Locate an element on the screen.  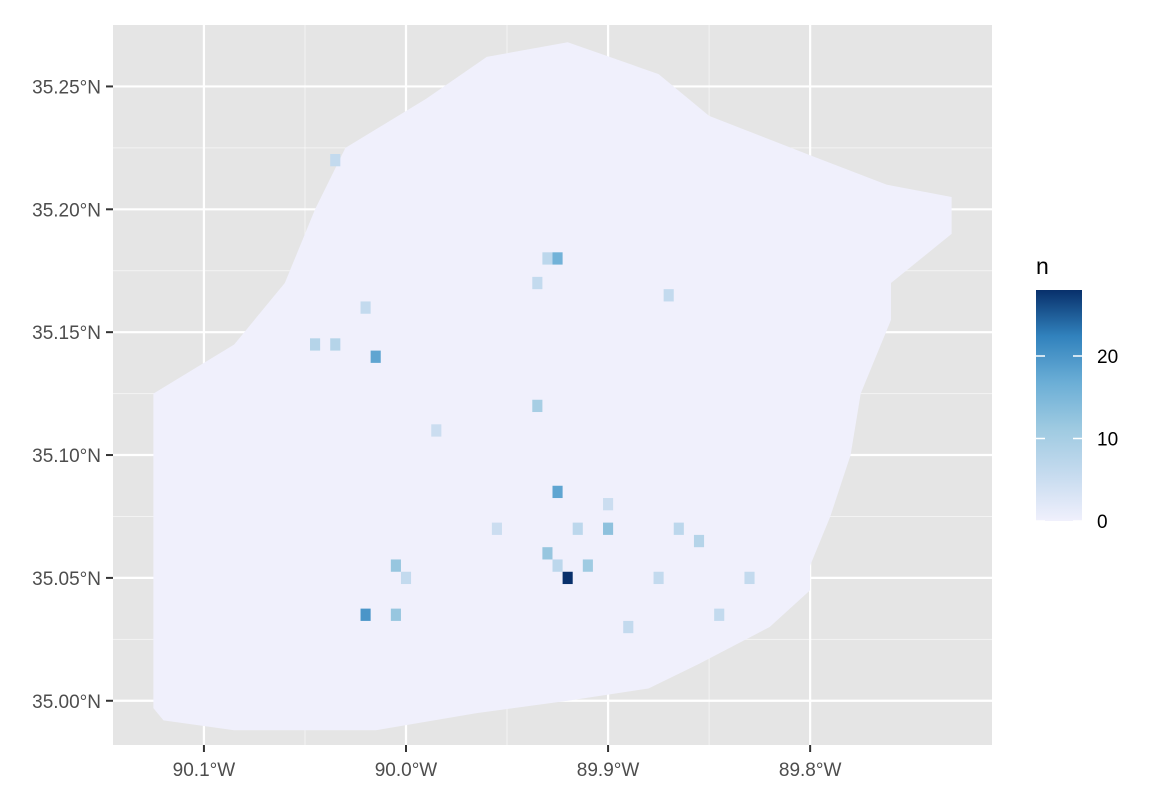
y-tick-label: 35.05°N is located at coordinates (66, 579).